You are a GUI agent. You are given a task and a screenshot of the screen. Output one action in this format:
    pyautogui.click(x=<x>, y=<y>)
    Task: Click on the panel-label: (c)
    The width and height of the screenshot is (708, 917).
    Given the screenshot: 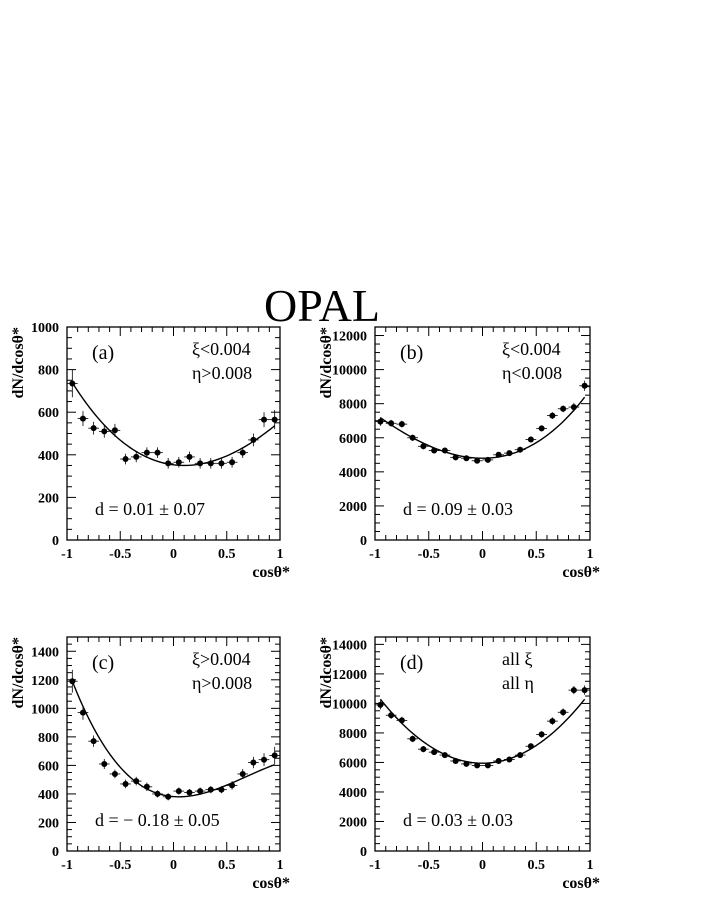 What is the action you would take?
    pyautogui.click(x=103, y=663)
    